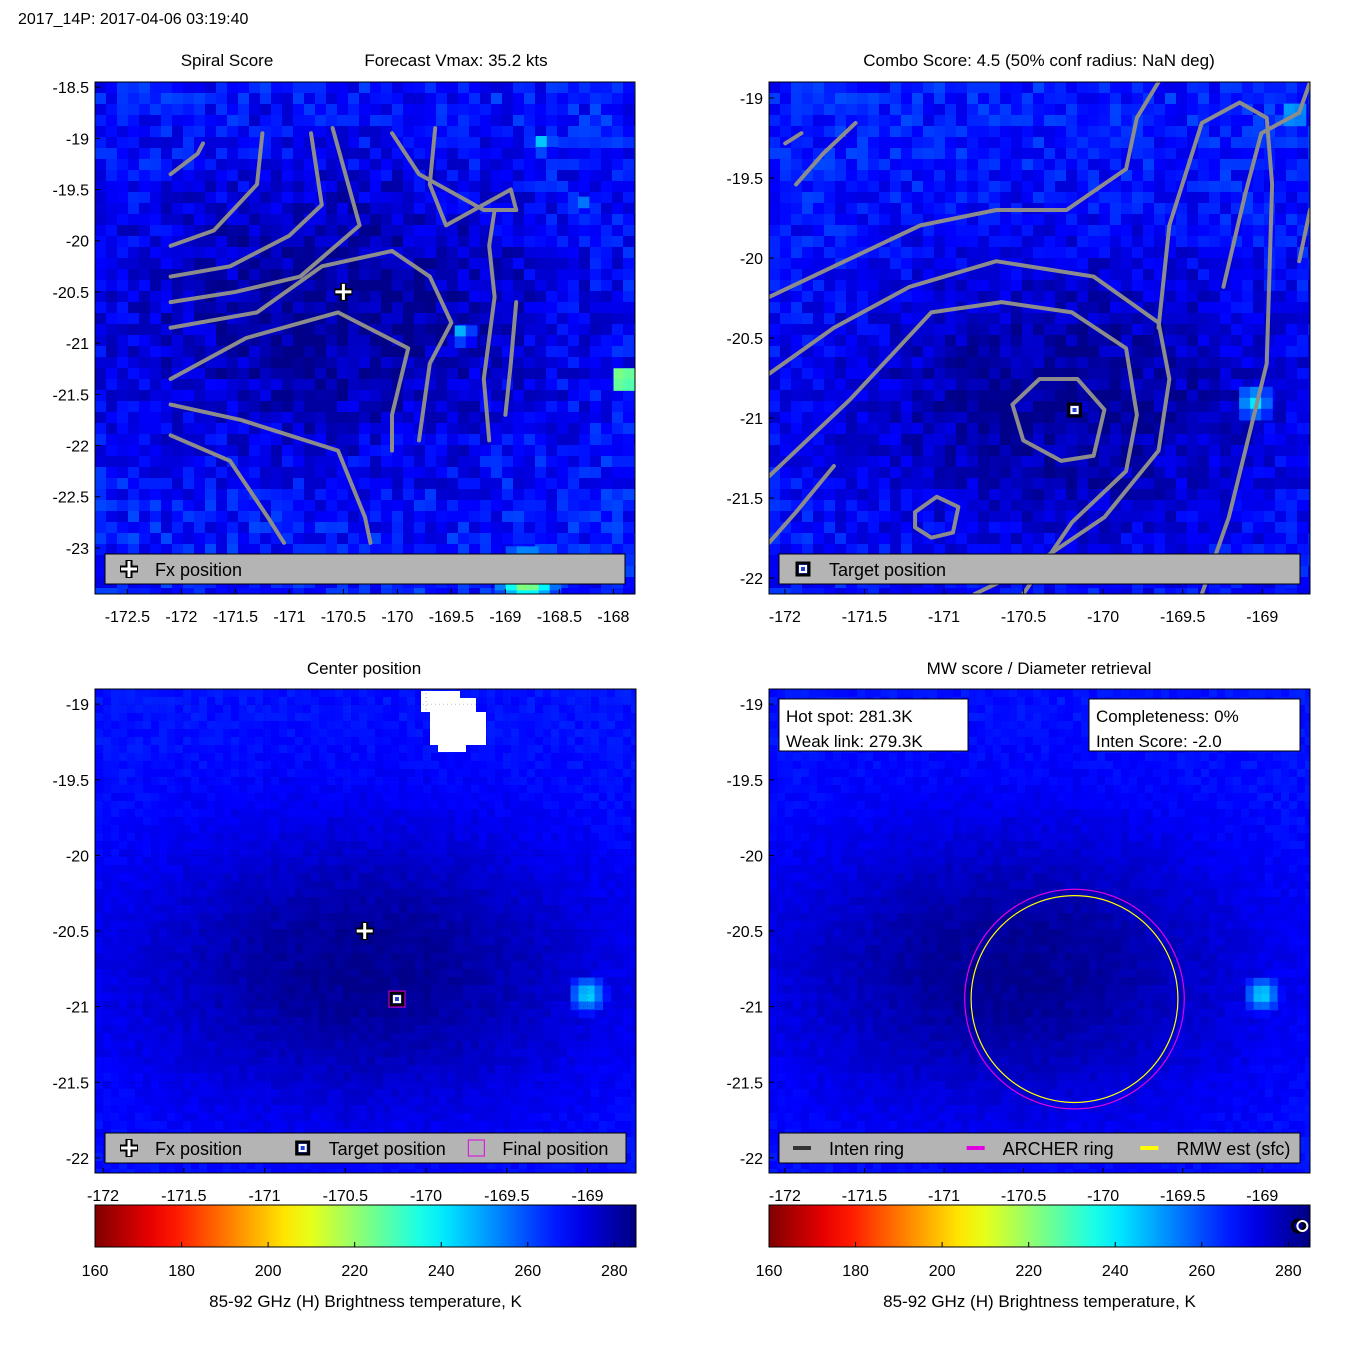 Image resolution: width=1350 pixels, height=1350 pixels. I want to click on combo-contour-line, so click(1215, 347).